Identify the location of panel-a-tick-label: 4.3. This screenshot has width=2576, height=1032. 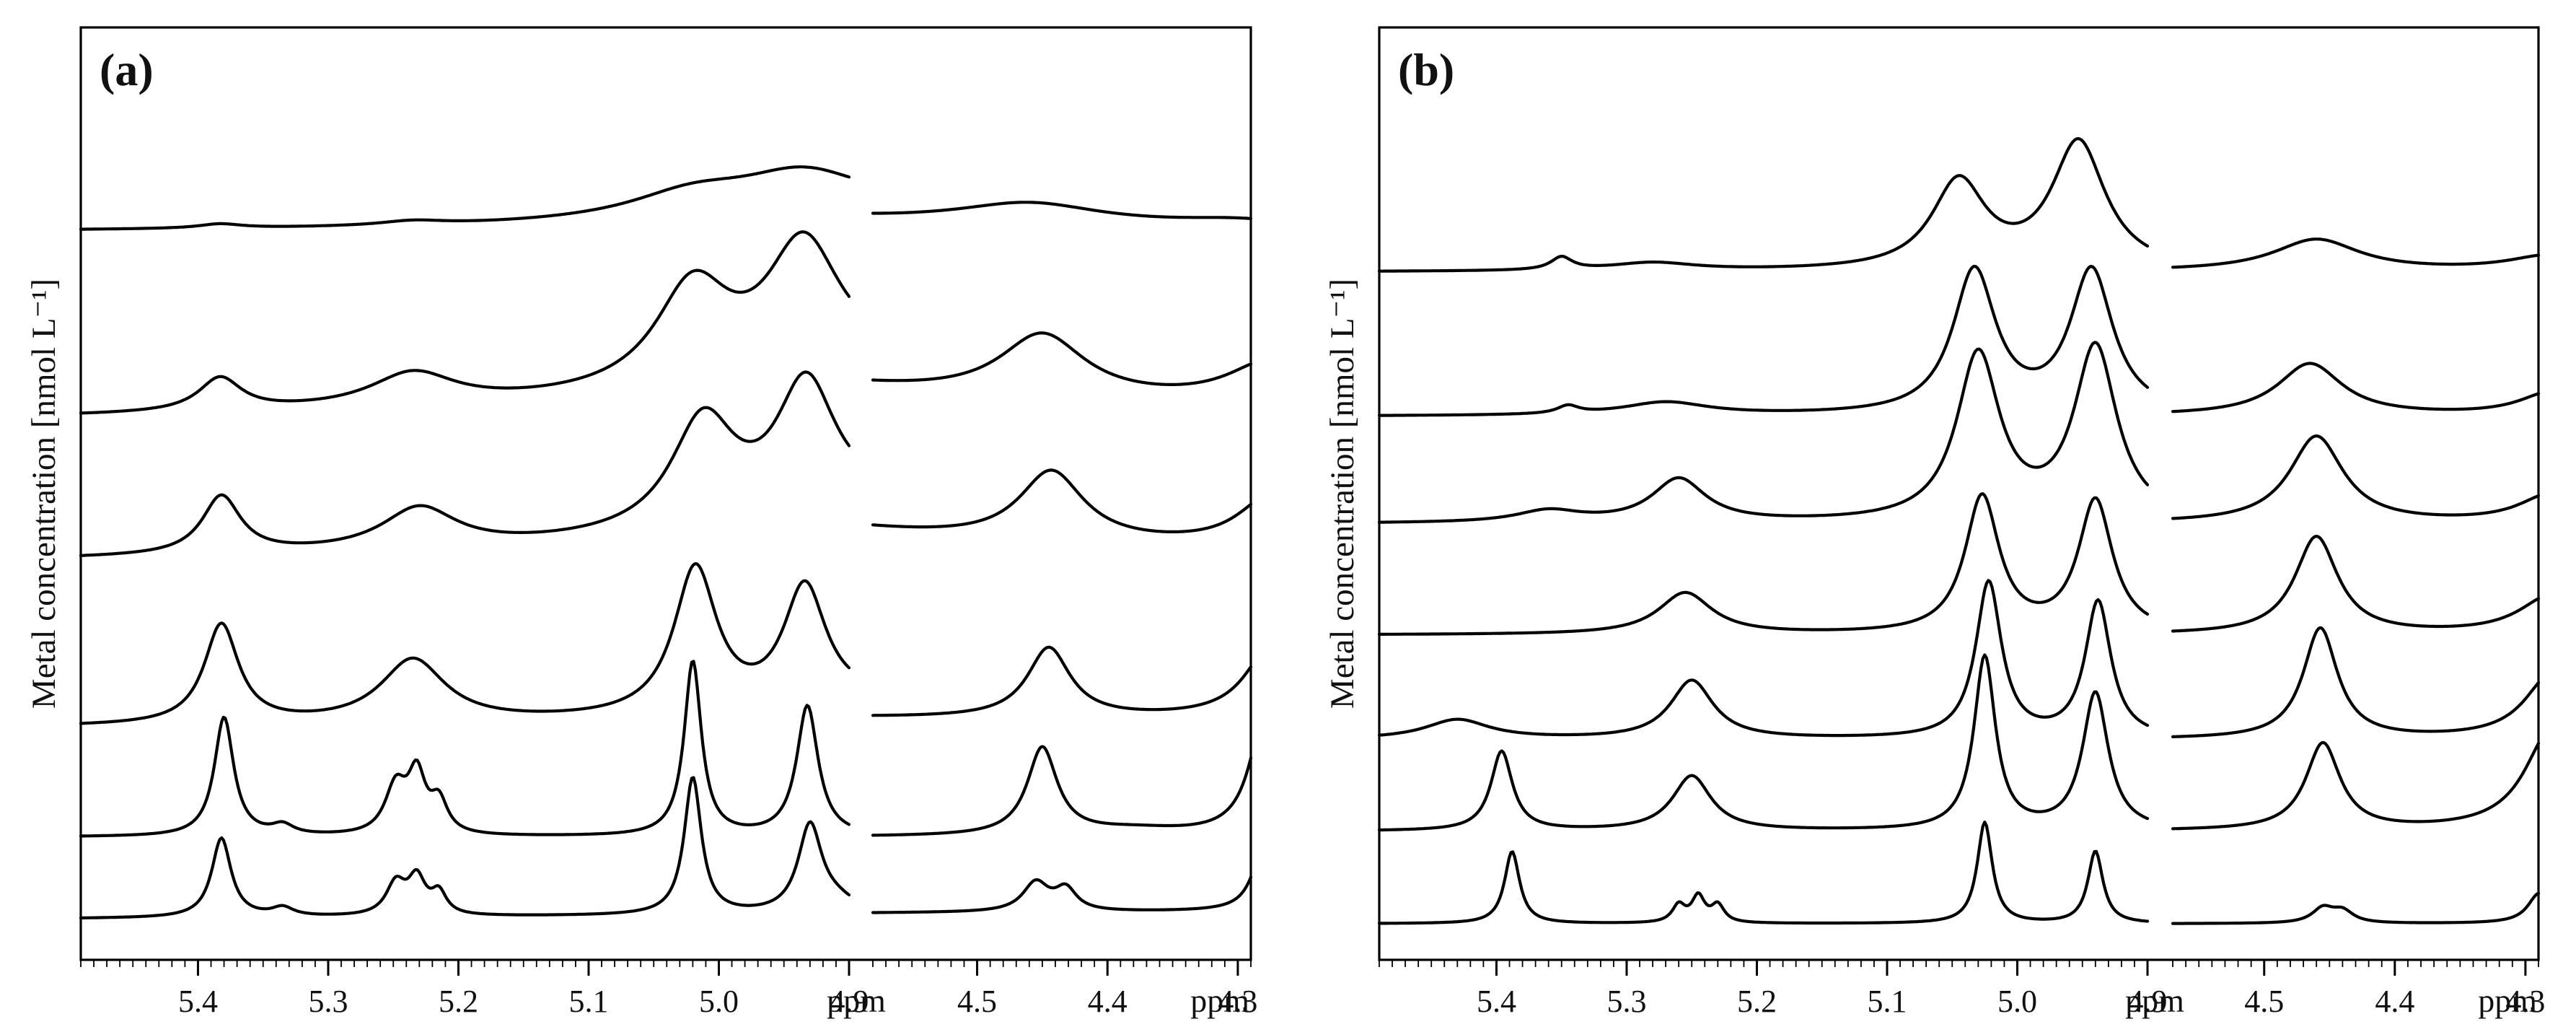
(1237, 1002).